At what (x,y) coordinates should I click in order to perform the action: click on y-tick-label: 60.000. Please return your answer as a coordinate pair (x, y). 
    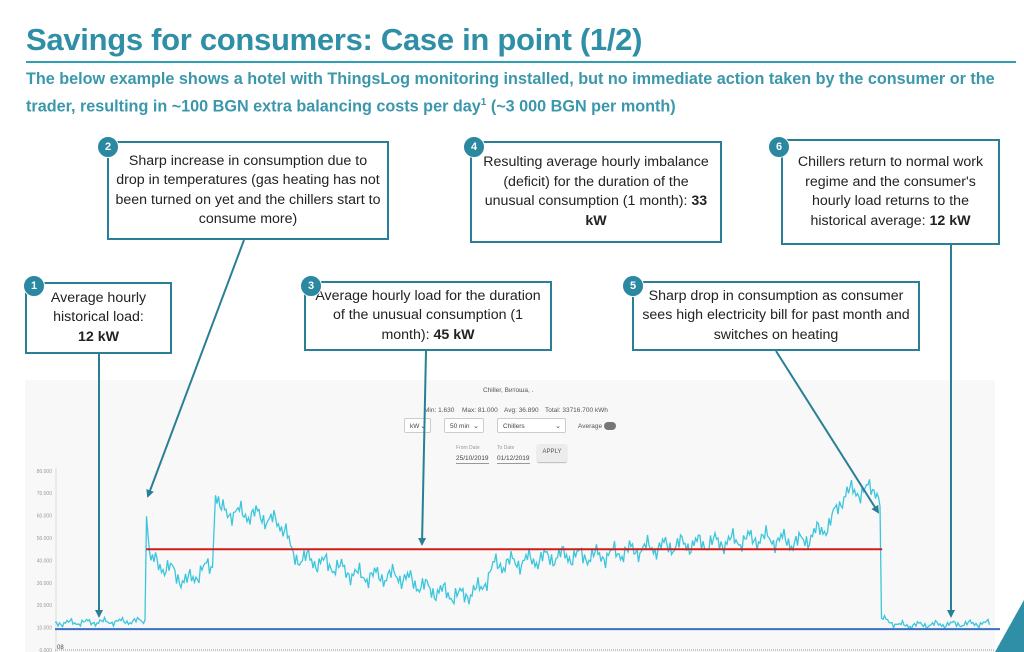
    Looking at the image, I should click on (45, 517).